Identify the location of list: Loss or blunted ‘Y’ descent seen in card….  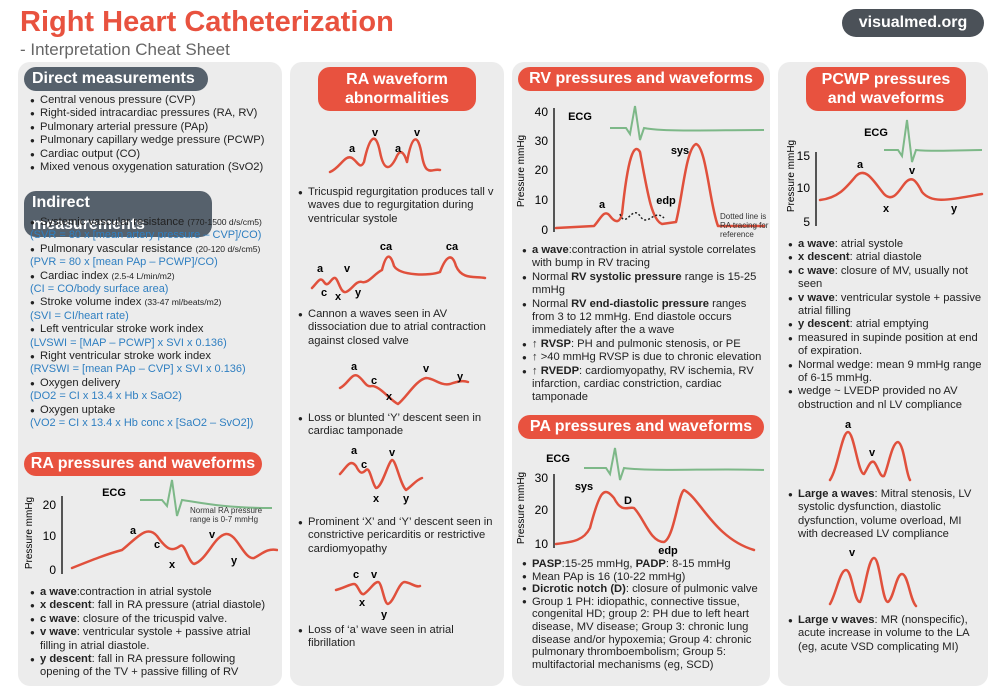
(398, 425).